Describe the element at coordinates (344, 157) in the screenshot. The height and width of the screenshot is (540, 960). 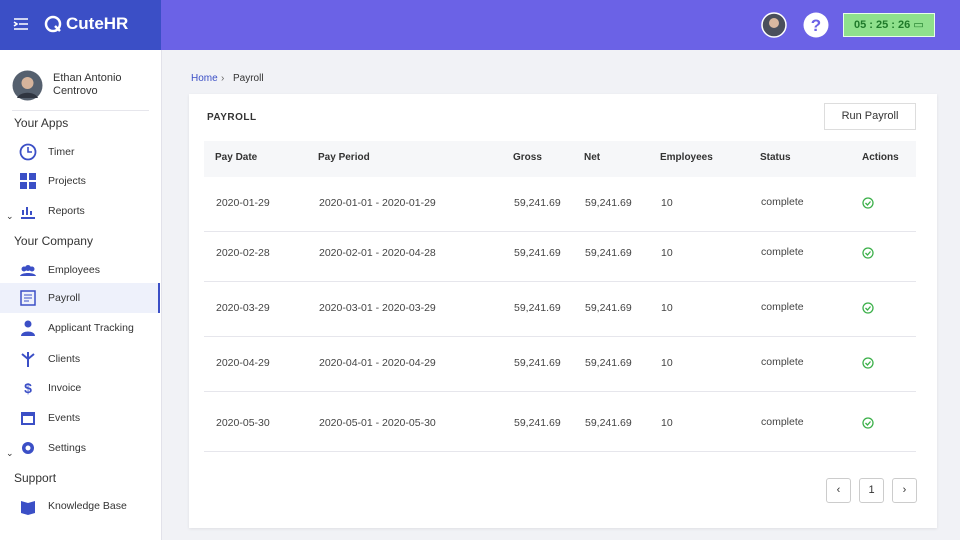
I see `column-header: Pay Period` at that location.